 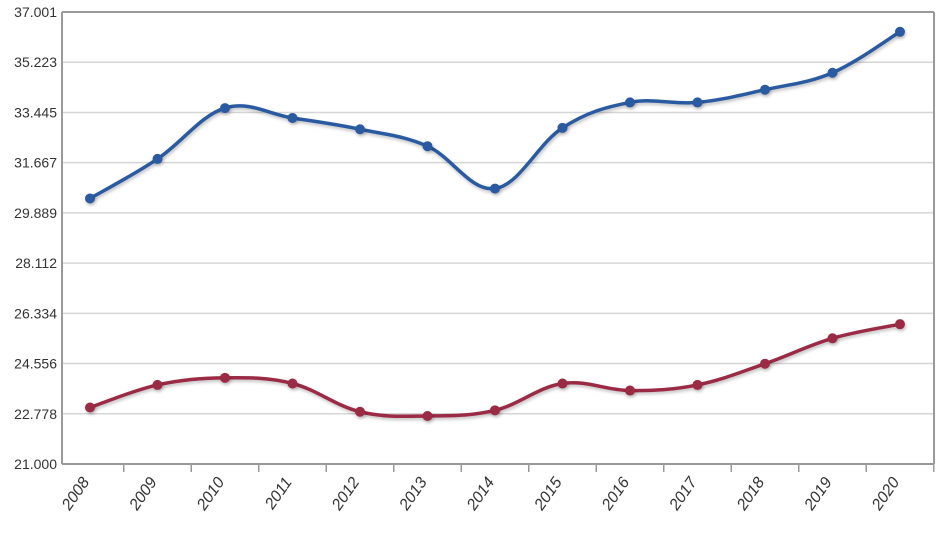 I want to click on x-tick-label: 2010, so click(x=210, y=494).